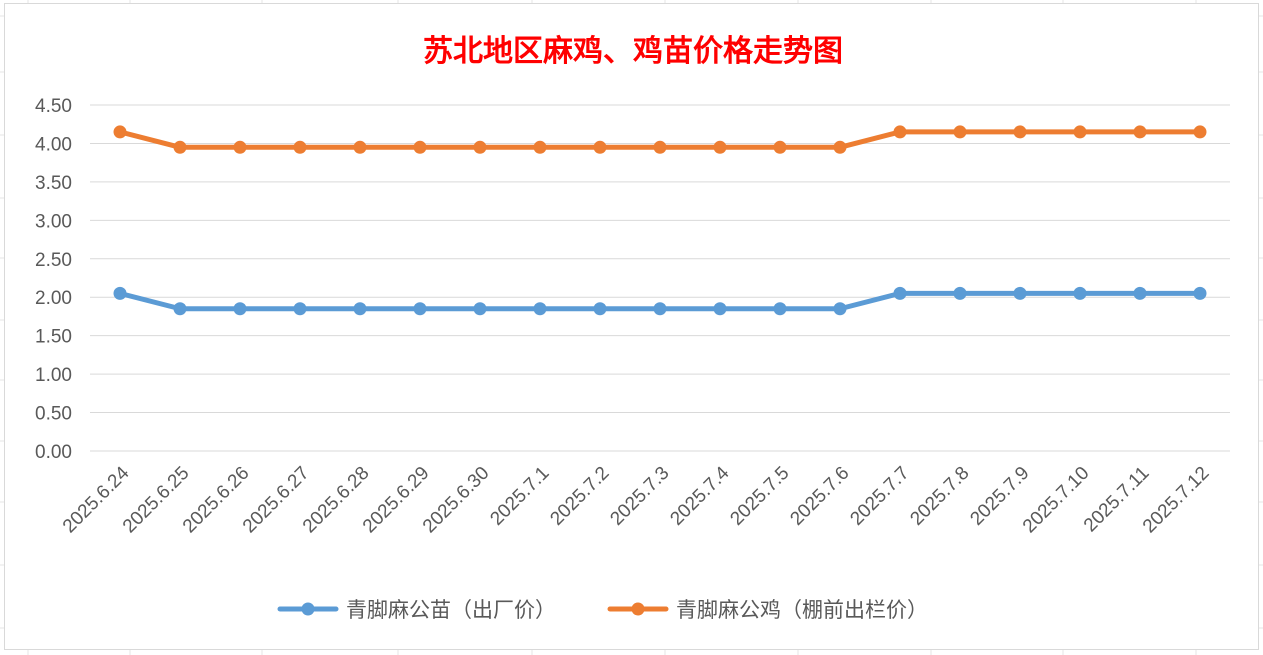  I want to click on legend-label: 青脚麻公苗（出厂价）, so click(451, 610).